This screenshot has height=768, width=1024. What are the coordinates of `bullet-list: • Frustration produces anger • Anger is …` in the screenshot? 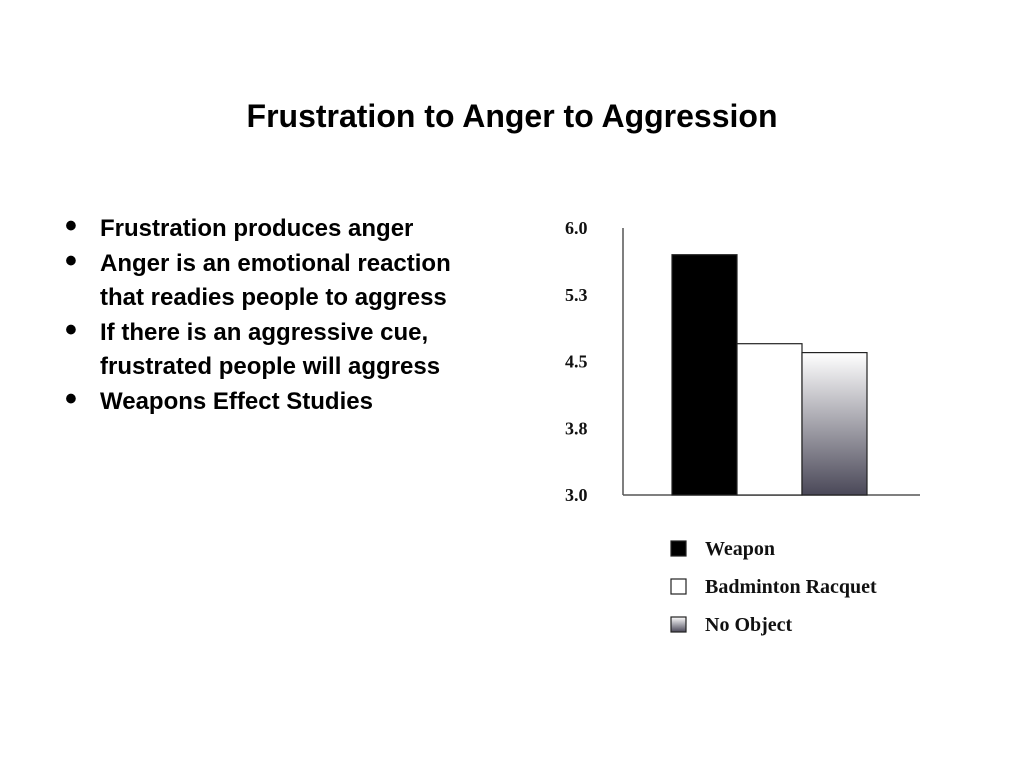 It's located at (262, 313).